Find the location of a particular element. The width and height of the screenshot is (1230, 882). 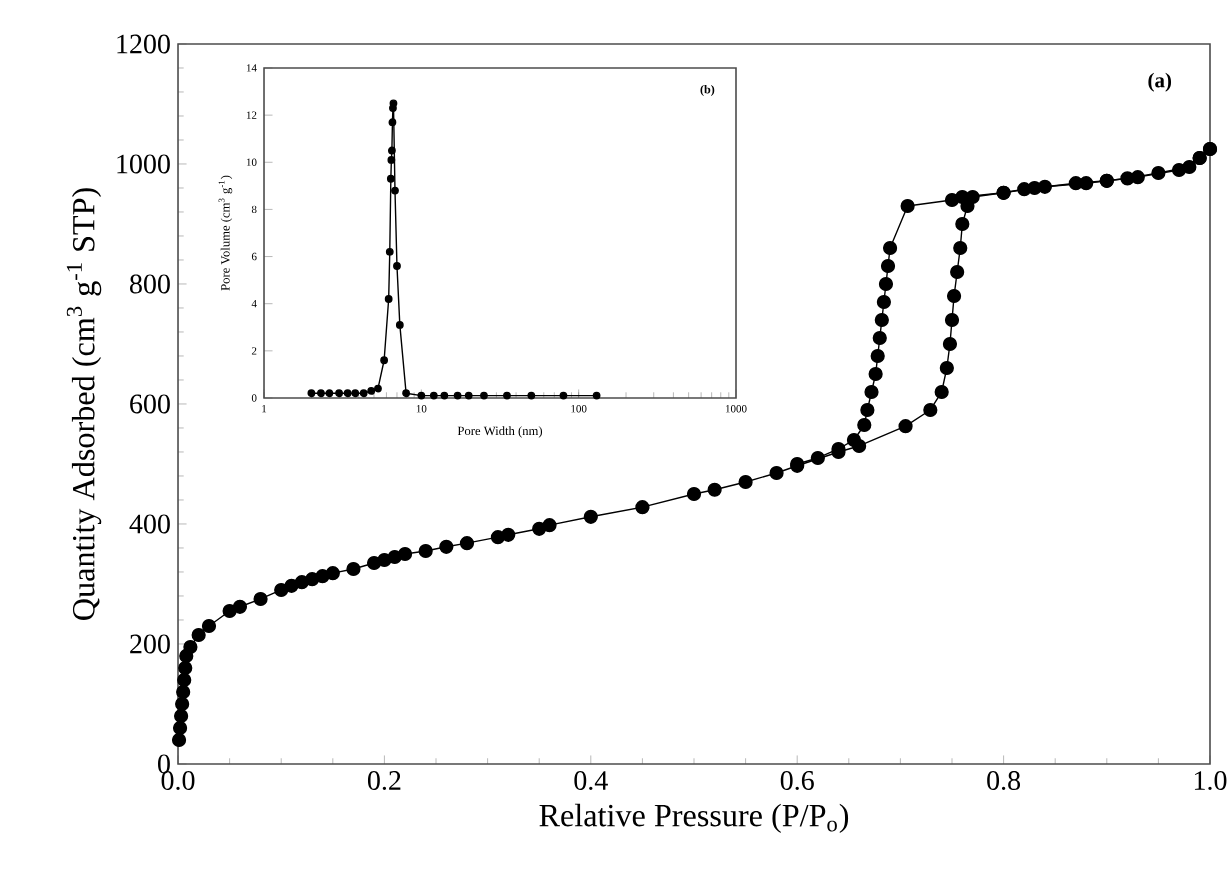

x-tick-label: 1.0 is located at coordinates (1210, 781).